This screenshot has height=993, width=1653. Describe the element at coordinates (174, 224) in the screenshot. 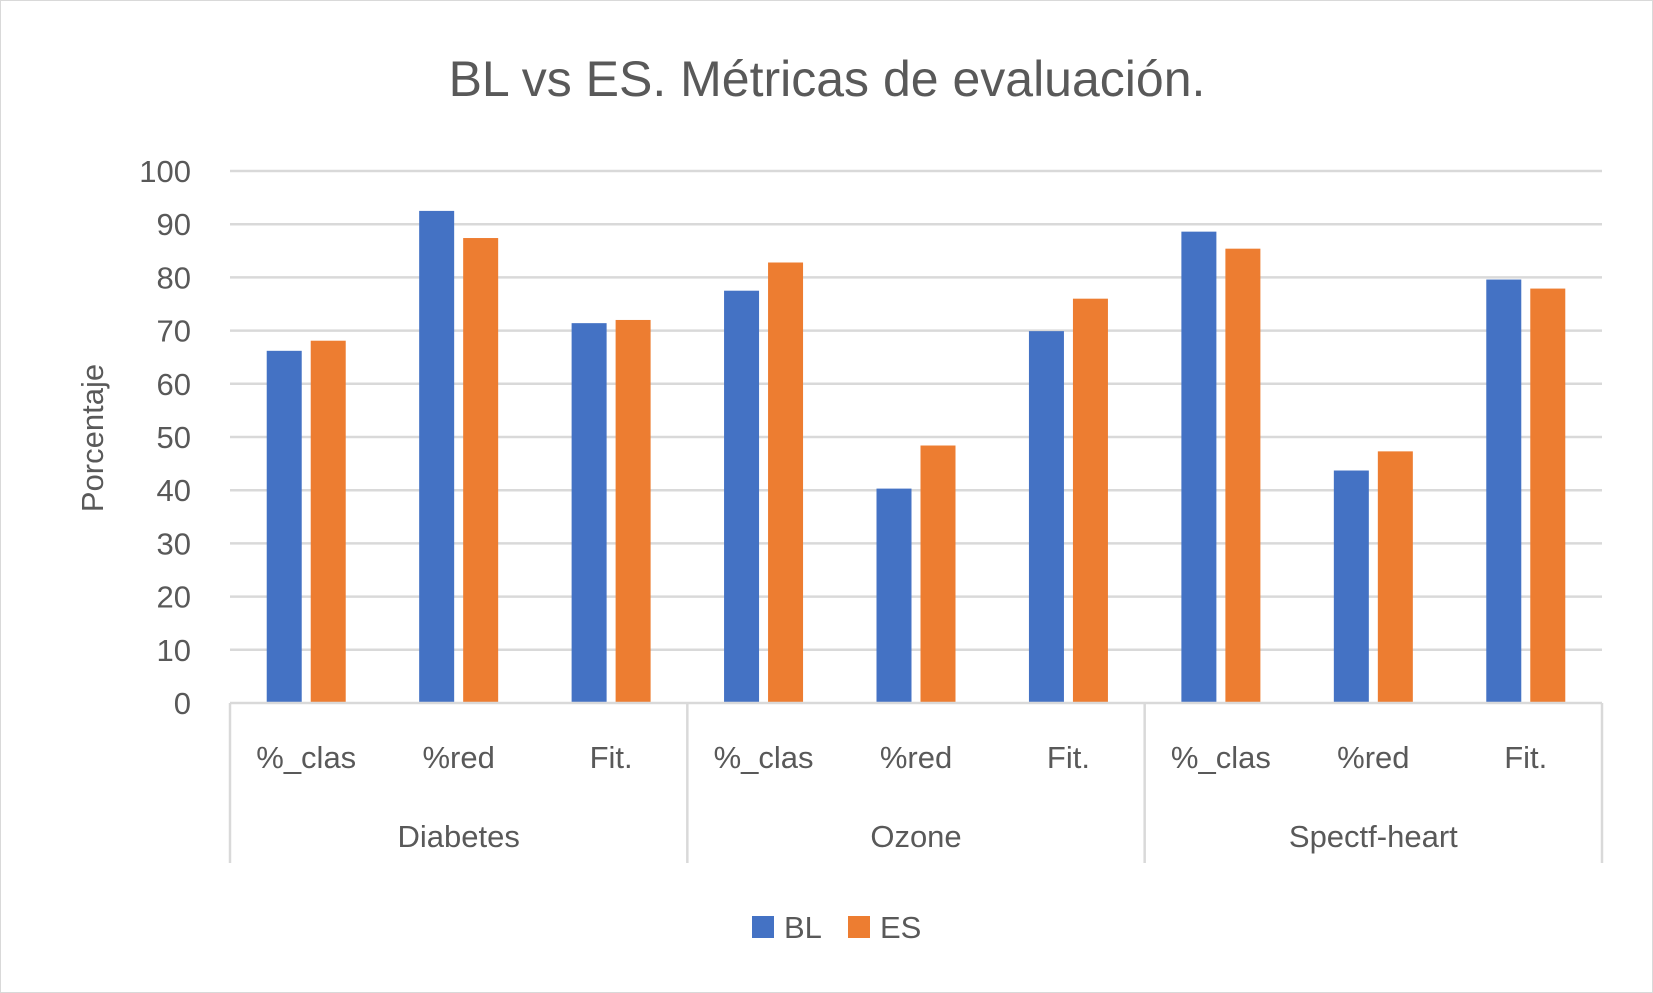

I see `y-tick-label: 90` at that location.